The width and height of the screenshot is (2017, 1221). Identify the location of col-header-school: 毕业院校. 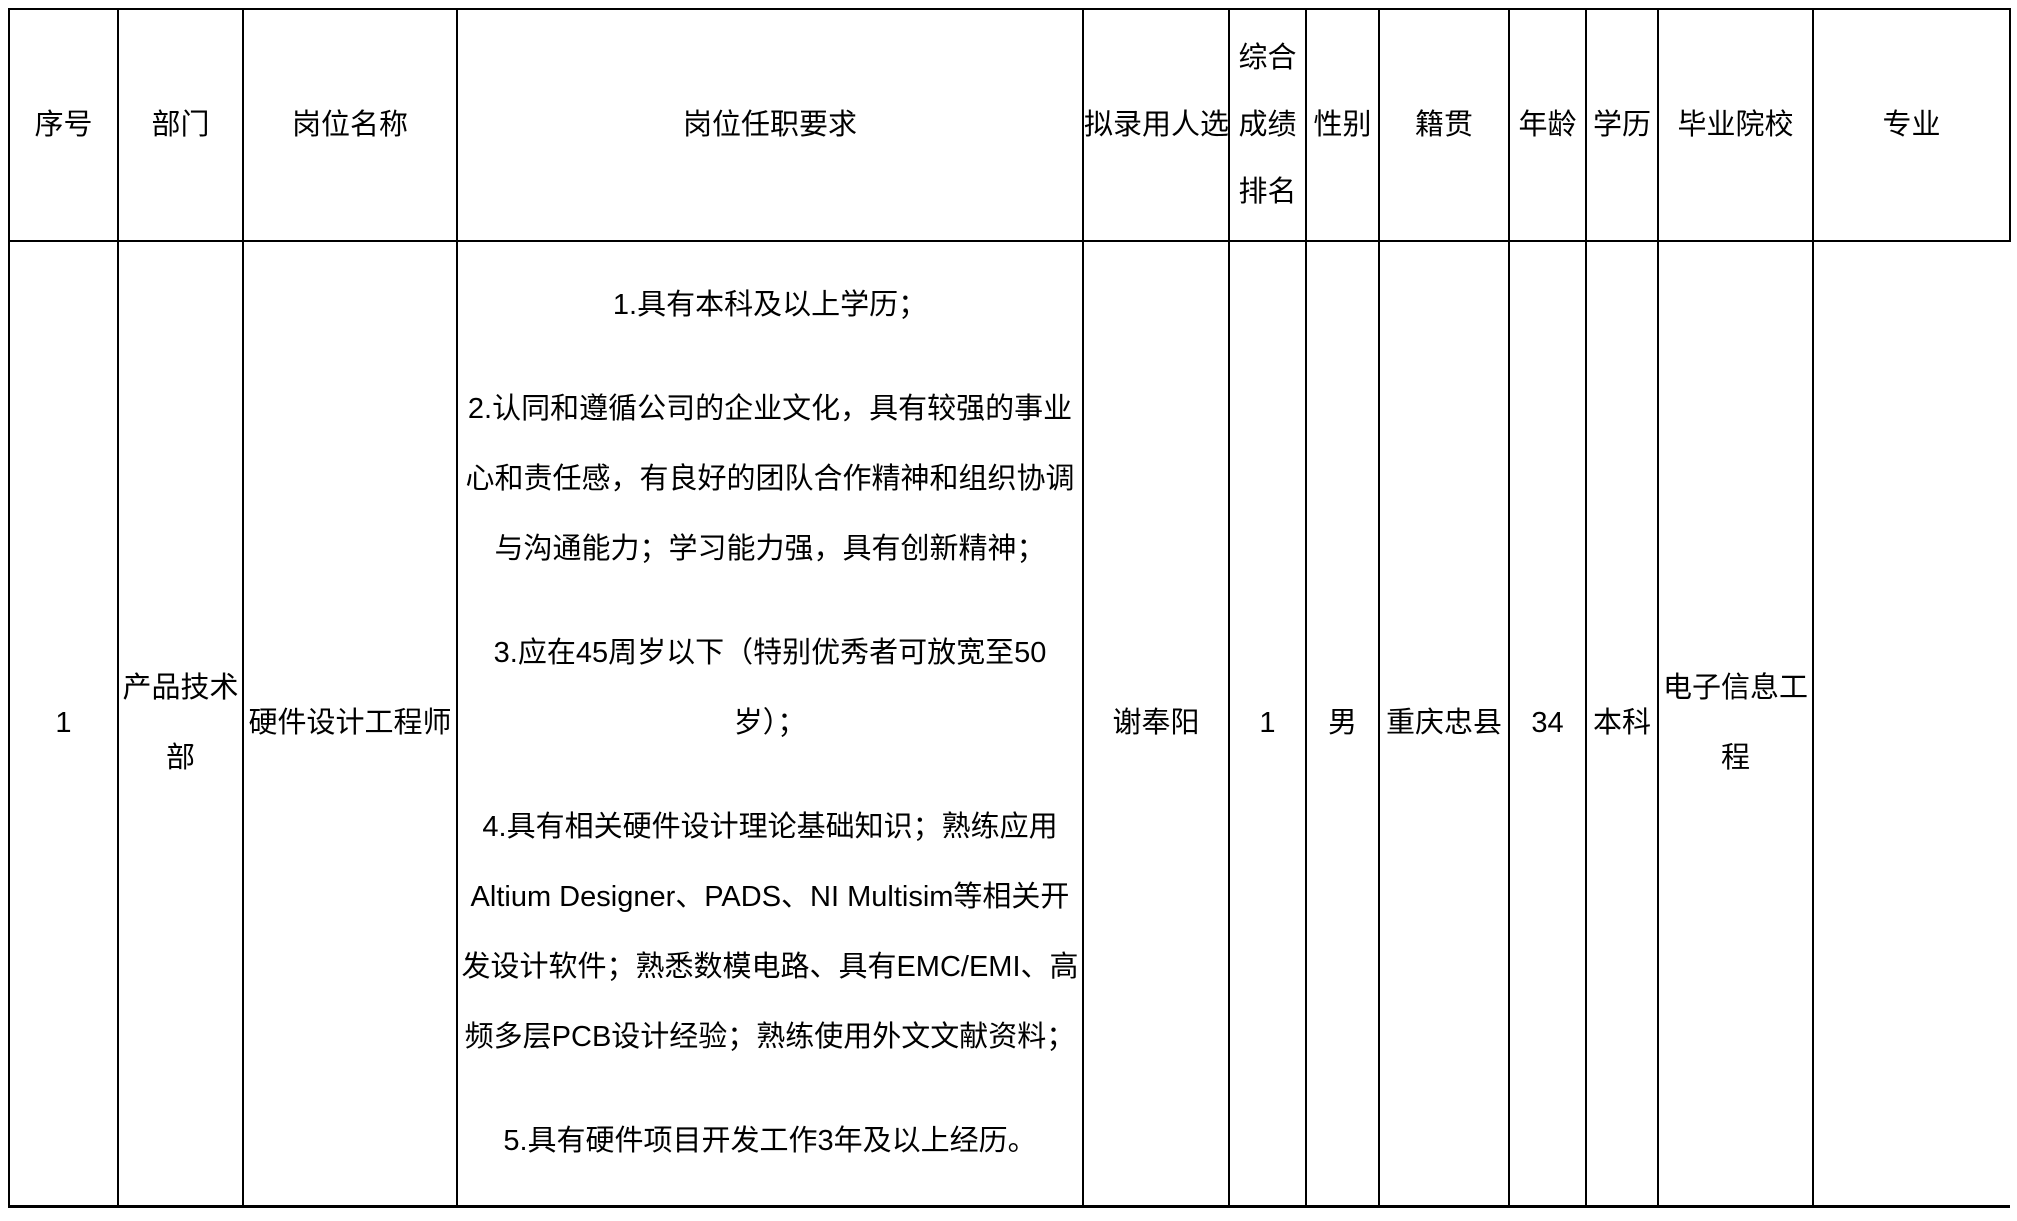
(1735, 125).